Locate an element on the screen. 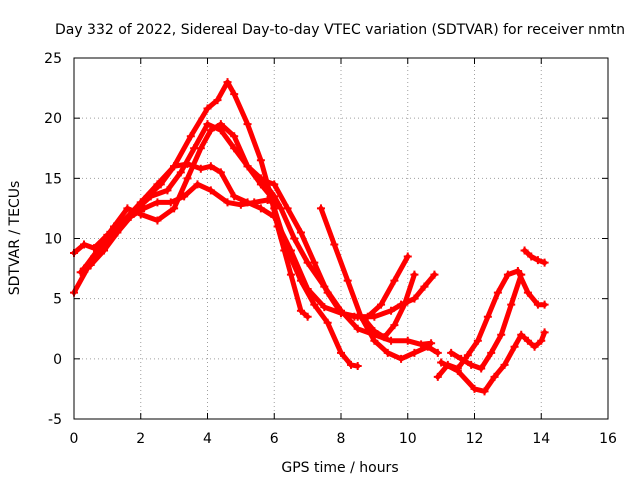 The height and width of the screenshot is (480, 640). series-sat-i is located at coordinates (491, 323).